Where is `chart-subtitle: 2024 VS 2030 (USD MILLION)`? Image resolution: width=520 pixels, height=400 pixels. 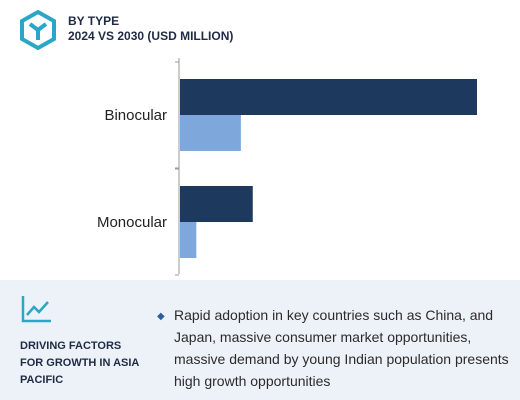
chart-subtitle: 2024 VS 2030 (USD MILLION) is located at coordinates (151, 36).